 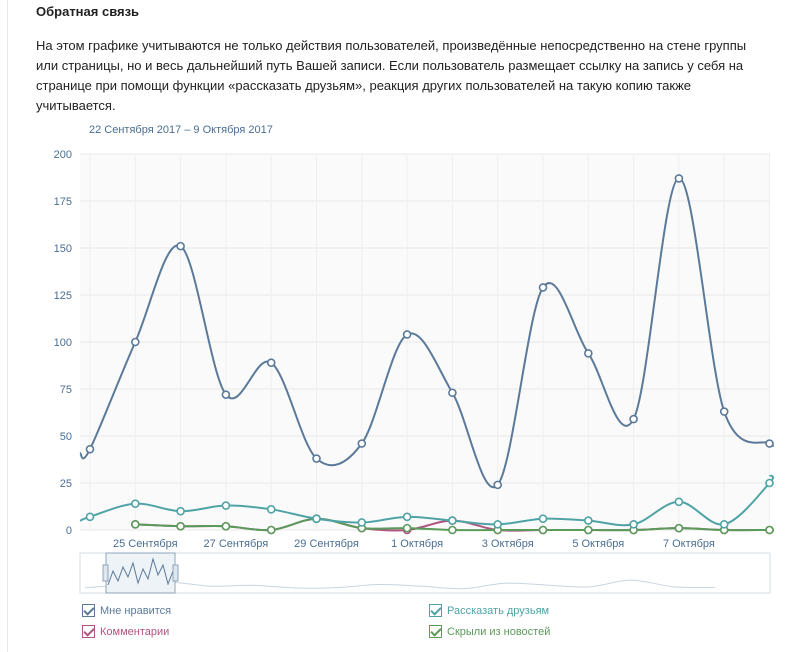 I want to click on date-range: 22 Сентября 2017 – 9 Октября 2017, so click(x=181, y=130).